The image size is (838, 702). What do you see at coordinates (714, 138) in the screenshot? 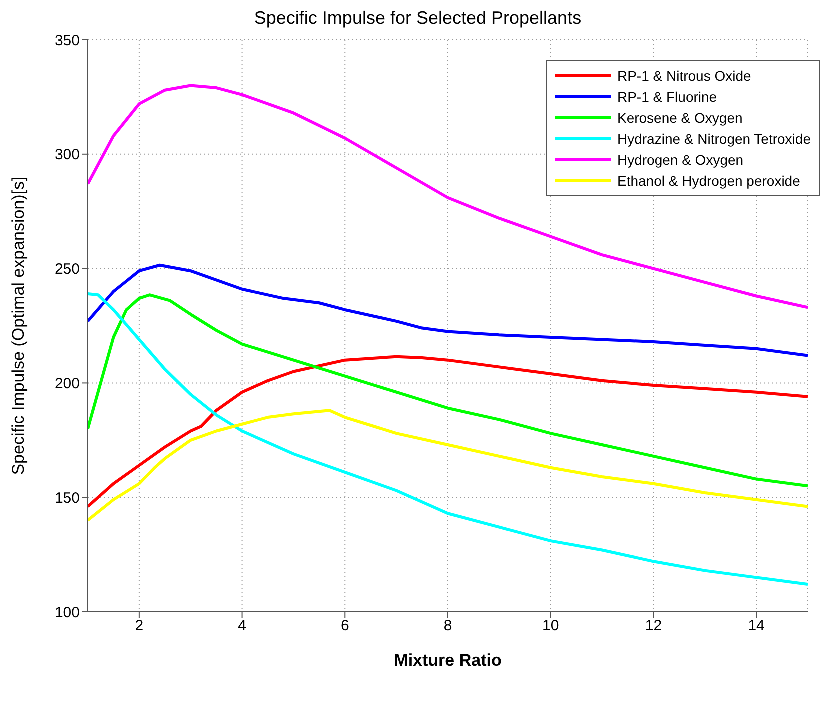
I see `legend-label: Hydrazine & Nitrogen Tetroxide` at bounding box center [714, 138].